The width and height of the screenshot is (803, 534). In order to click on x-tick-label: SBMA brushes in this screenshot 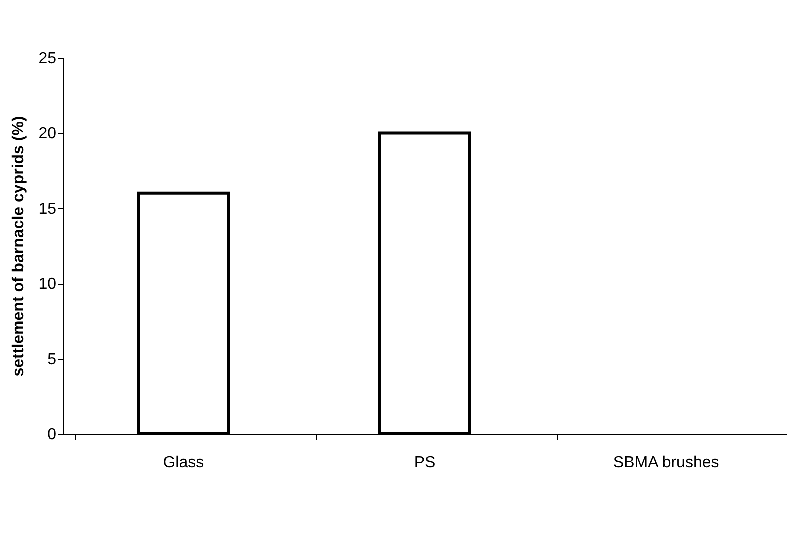, I will do `click(666, 463)`.